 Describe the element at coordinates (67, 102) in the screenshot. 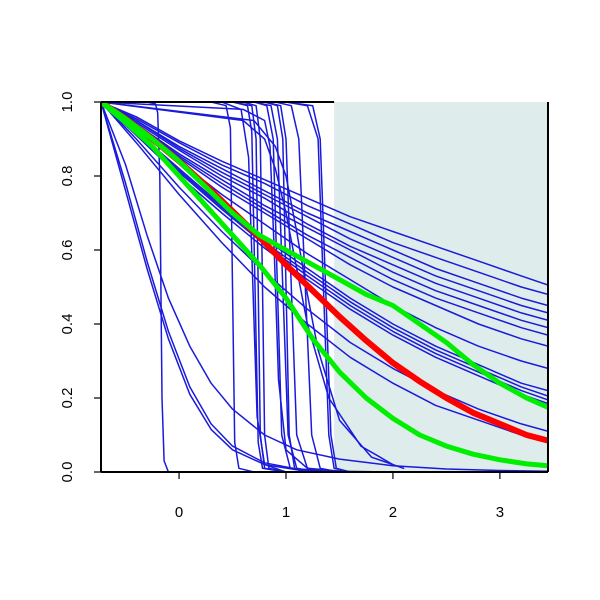

I see `y-tick-label: 1.0` at that location.